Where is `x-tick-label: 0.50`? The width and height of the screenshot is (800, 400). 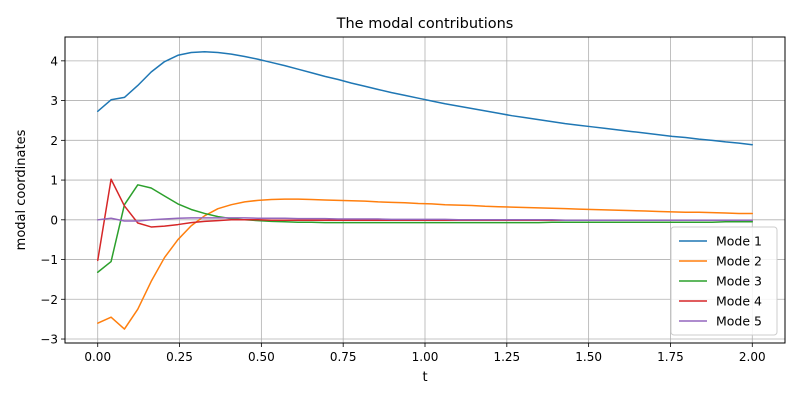 x-tick-label: 0.50 is located at coordinates (261, 357).